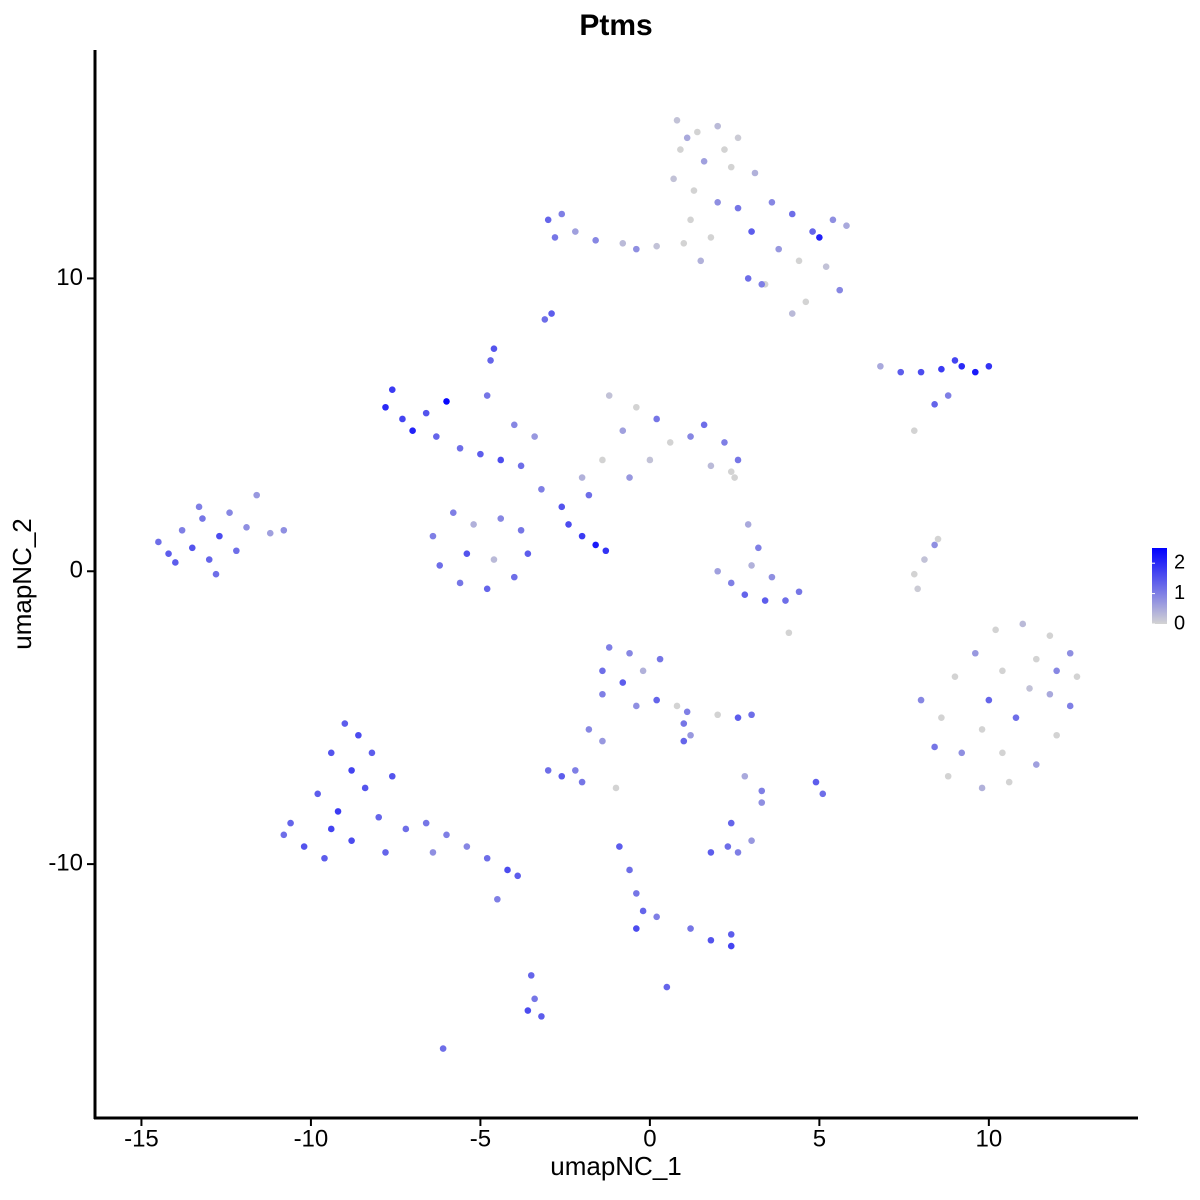 The image size is (1200, 1200). I want to click on chart-title: Ptms, so click(615, 25).